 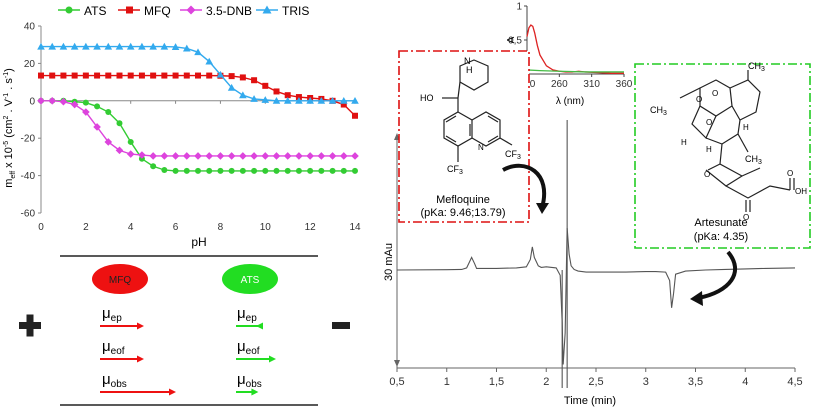 What do you see at coordinates (311, 227) in the screenshot?
I see `mobility-x-tick-label: 12` at bounding box center [311, 227].